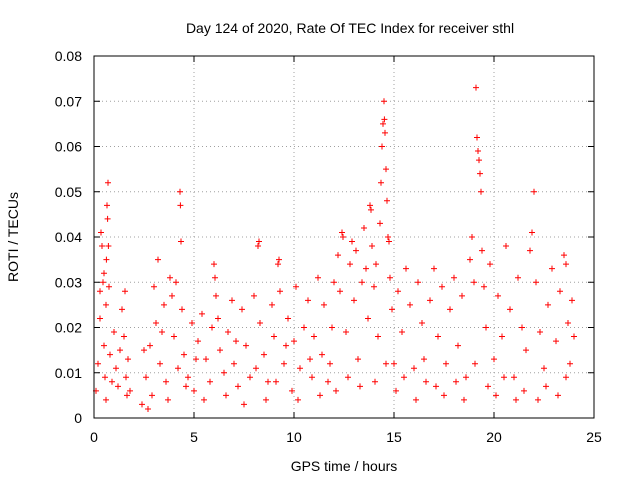  Describe the element at coordinates (294, 437) in the screenshot. I see `x-tick-label: 10` at that location.